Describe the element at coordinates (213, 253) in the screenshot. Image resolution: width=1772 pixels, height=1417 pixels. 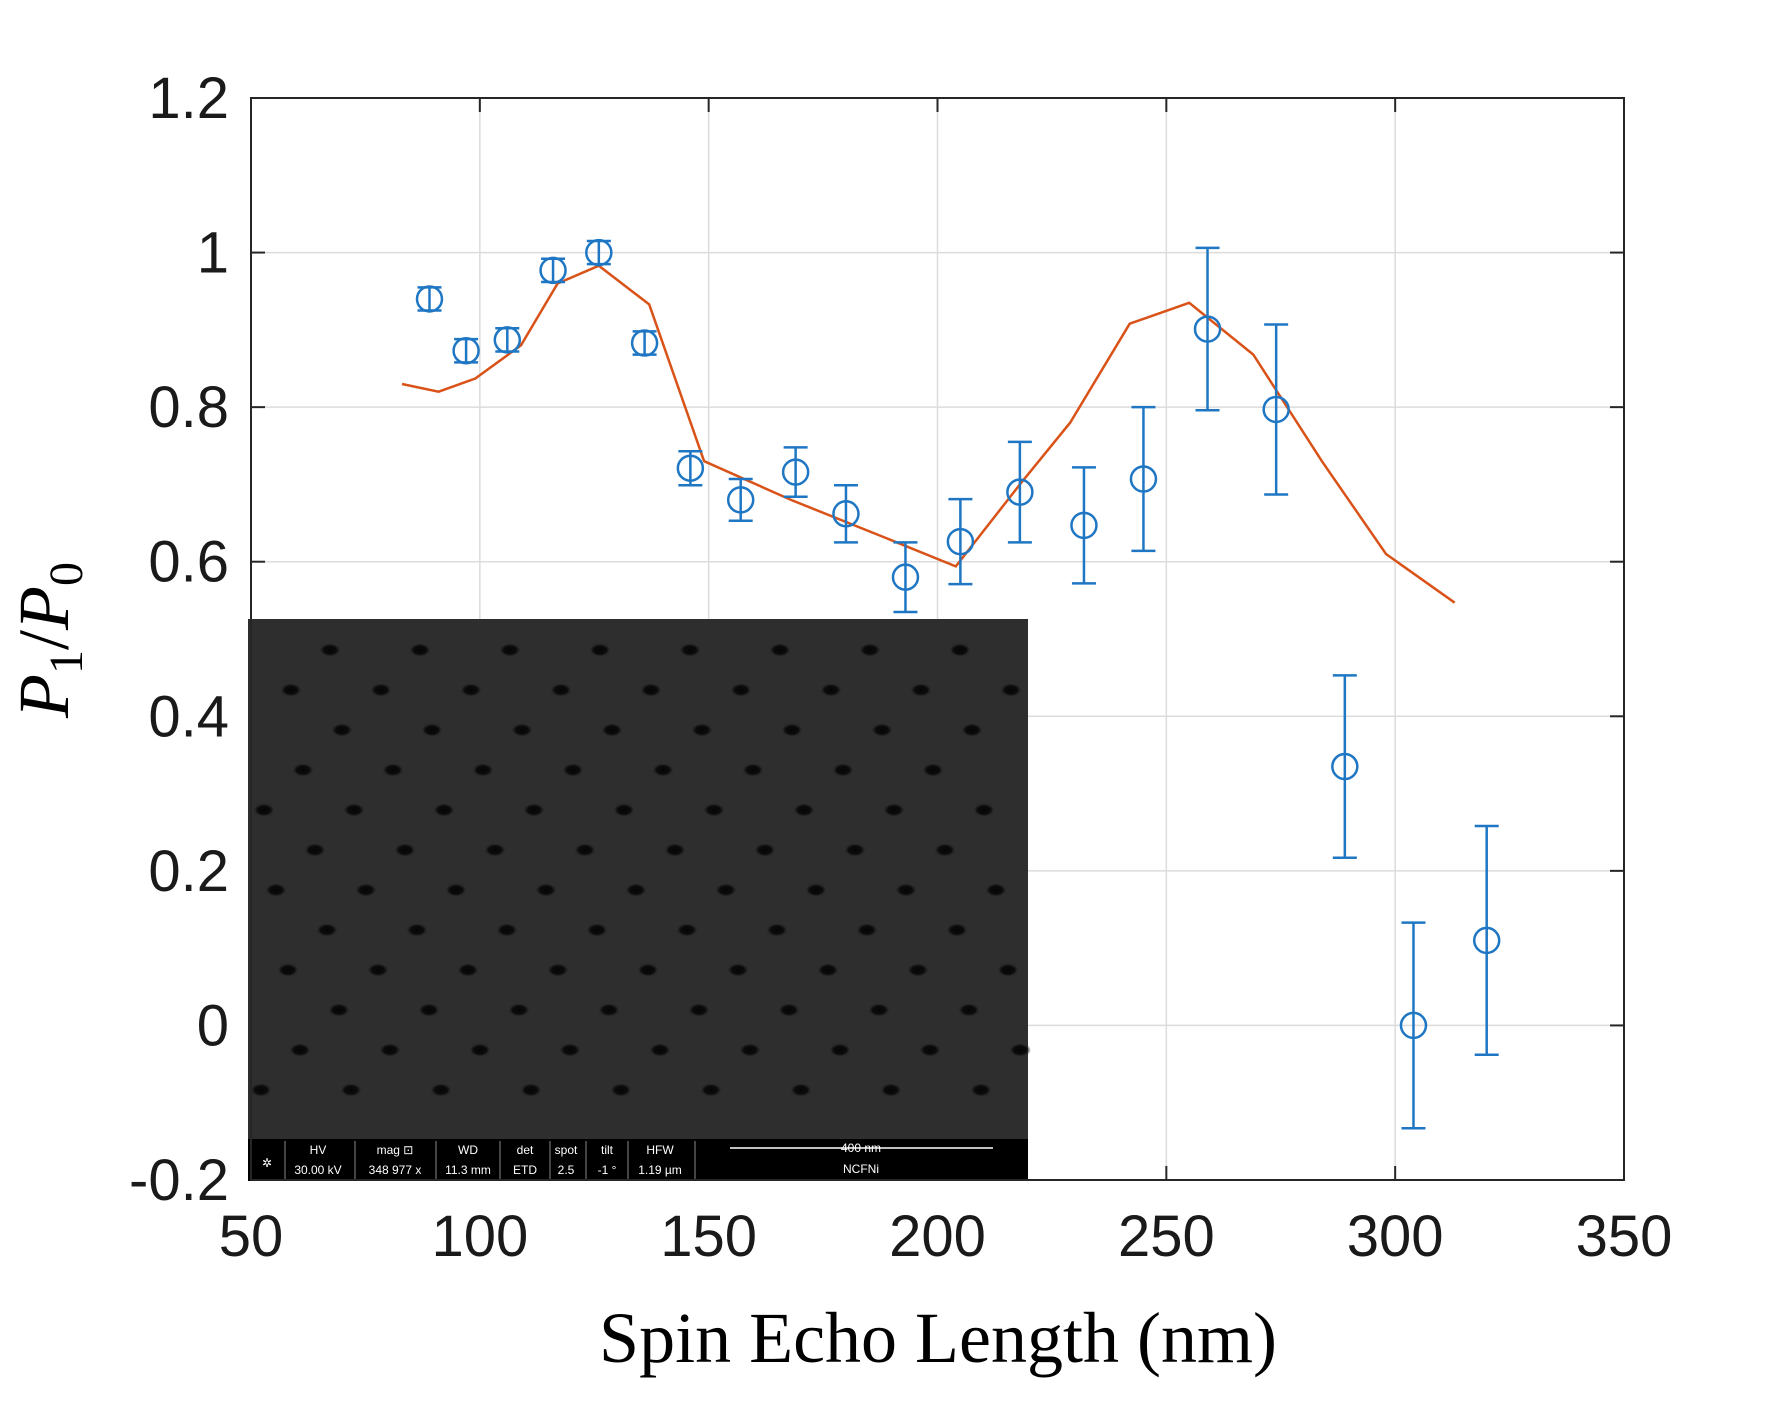
I see `y-tick-label: 1` at that location.